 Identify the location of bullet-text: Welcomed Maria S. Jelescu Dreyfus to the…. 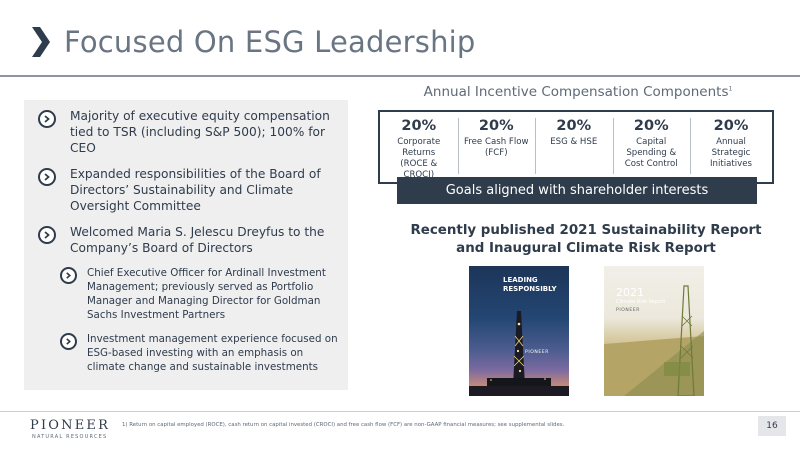
(197, 240).